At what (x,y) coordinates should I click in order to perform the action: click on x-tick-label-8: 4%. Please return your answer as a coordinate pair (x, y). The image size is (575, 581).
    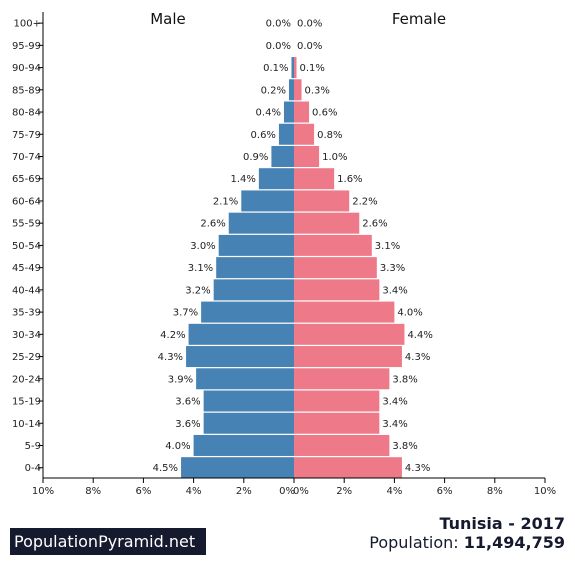
    Looking at the image, I should click on (394, 491).